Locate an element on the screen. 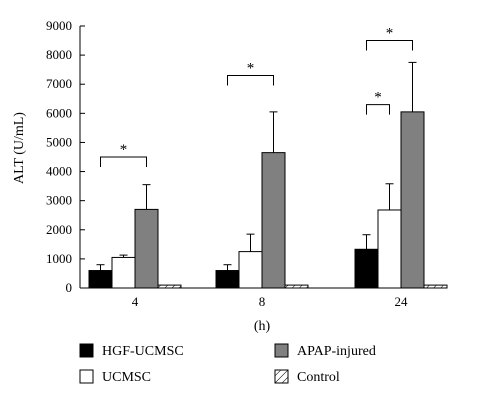 This screenshot has height=408, width=500. y-tick-label: 1000 is located at coordinates (59, 258).